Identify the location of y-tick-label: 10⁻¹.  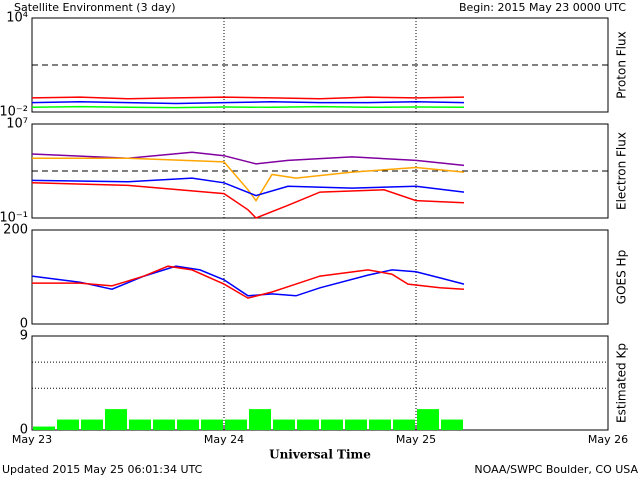
(14, 218).